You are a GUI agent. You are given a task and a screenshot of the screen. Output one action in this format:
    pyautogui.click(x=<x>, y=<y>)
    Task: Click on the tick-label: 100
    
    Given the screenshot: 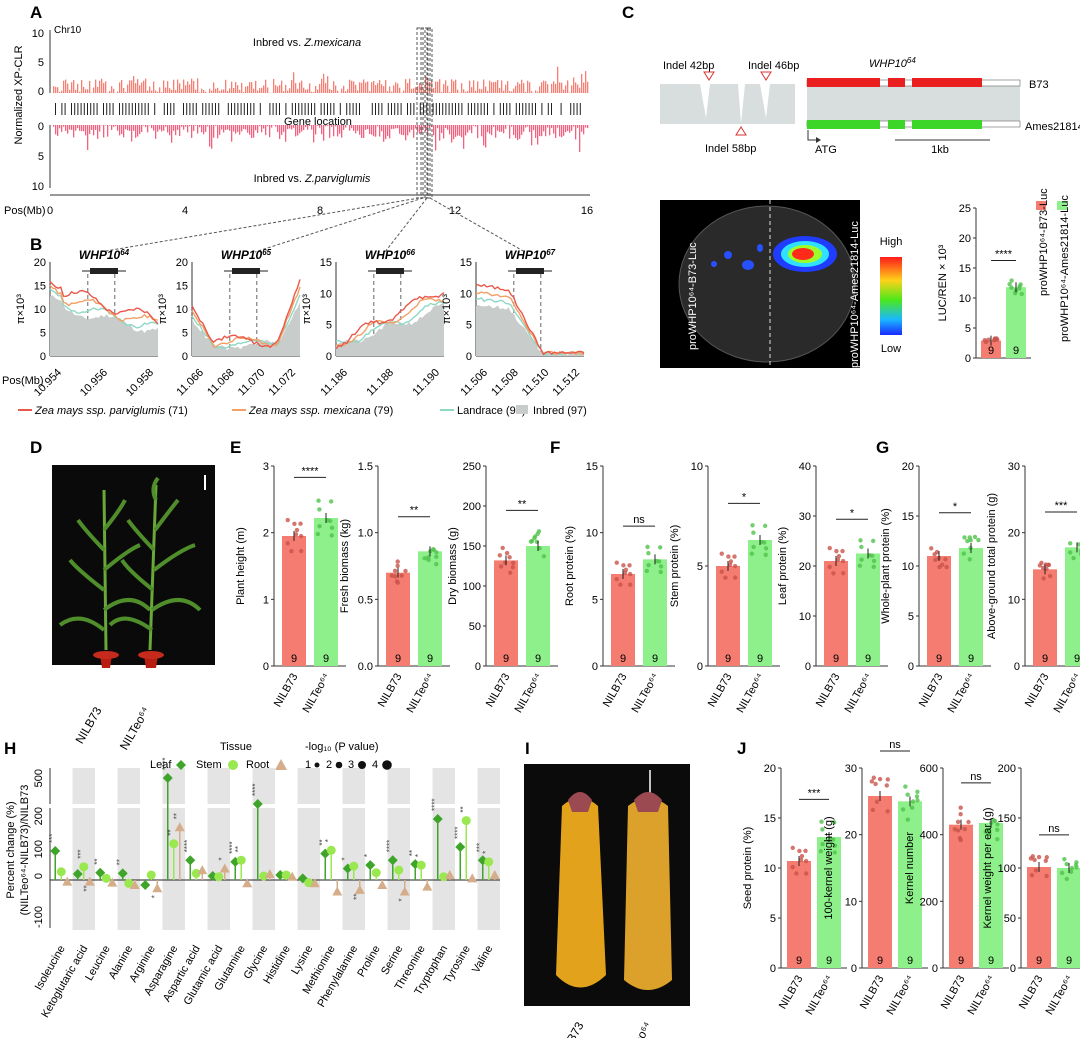 What is the action you would take?
    pyautogui.click(x=472, y=587)
    